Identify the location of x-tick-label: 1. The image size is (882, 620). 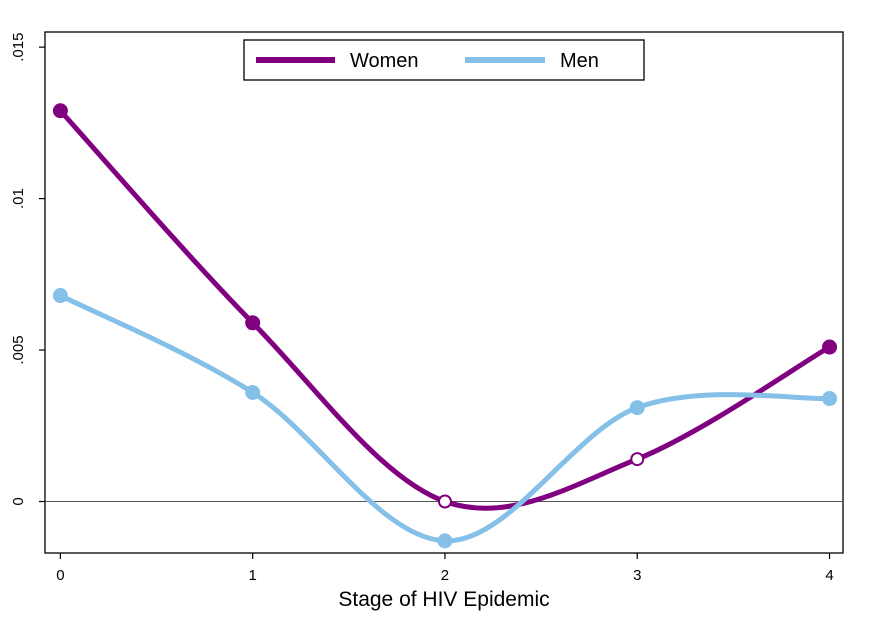
(253, 575).